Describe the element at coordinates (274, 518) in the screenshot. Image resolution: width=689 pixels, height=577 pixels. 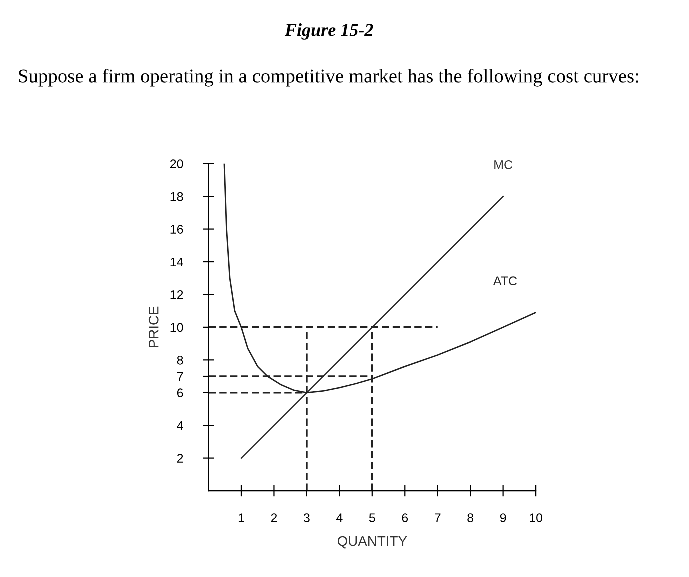
I see `x-tick-label: 2` at that location.